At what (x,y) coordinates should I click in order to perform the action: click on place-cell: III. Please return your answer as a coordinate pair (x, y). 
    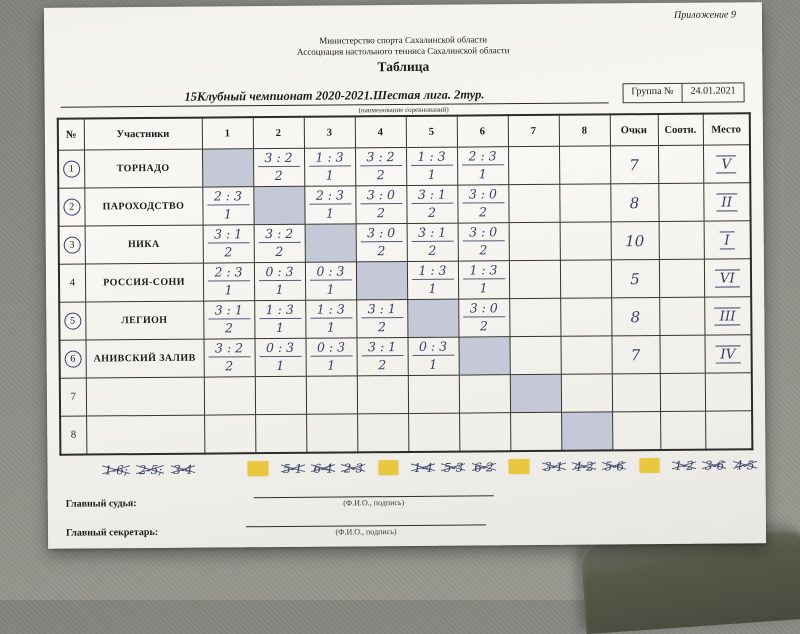
    Looking at the image, I should click on (728, 316).